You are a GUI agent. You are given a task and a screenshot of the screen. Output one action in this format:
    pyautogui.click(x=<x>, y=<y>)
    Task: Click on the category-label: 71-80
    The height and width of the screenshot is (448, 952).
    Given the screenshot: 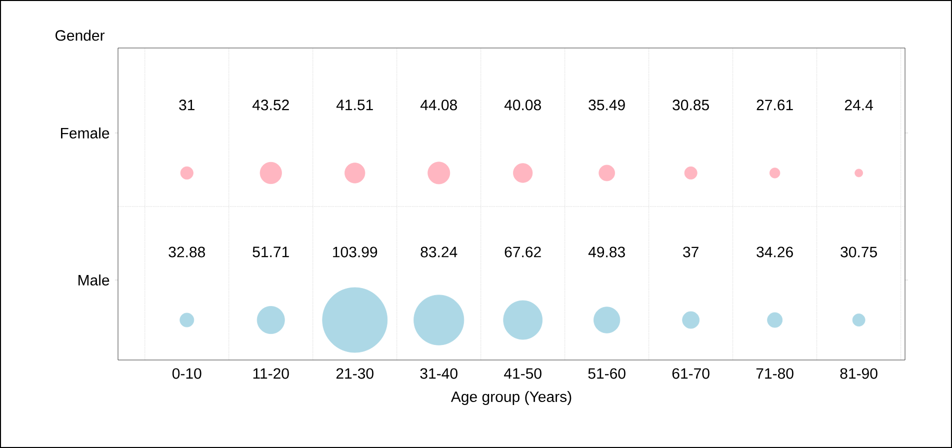 What is the action you would take?
    pyautogui.click(x=775, y=373)
    